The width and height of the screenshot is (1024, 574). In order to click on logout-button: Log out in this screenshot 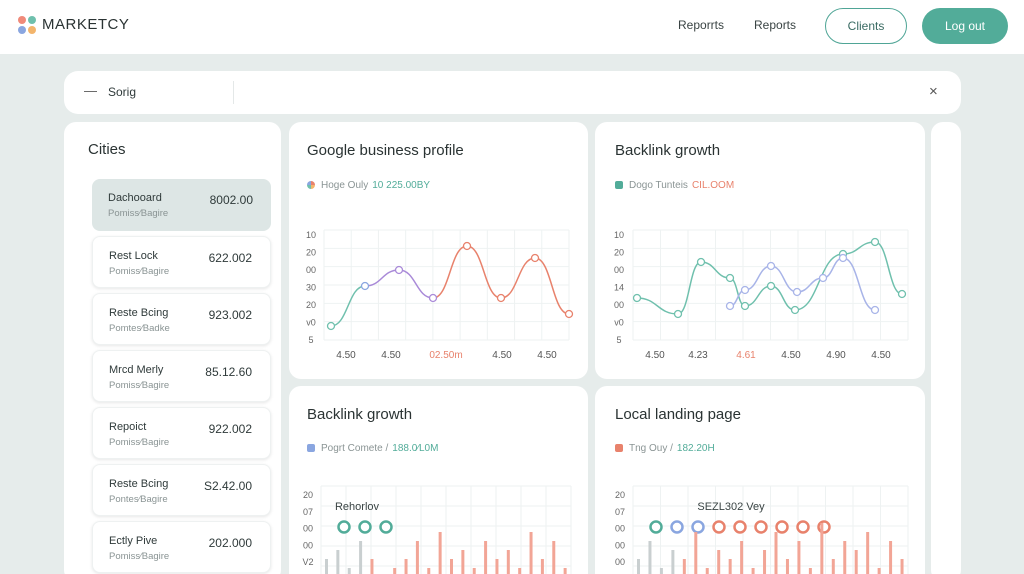, I will do `click(965, 26)`.